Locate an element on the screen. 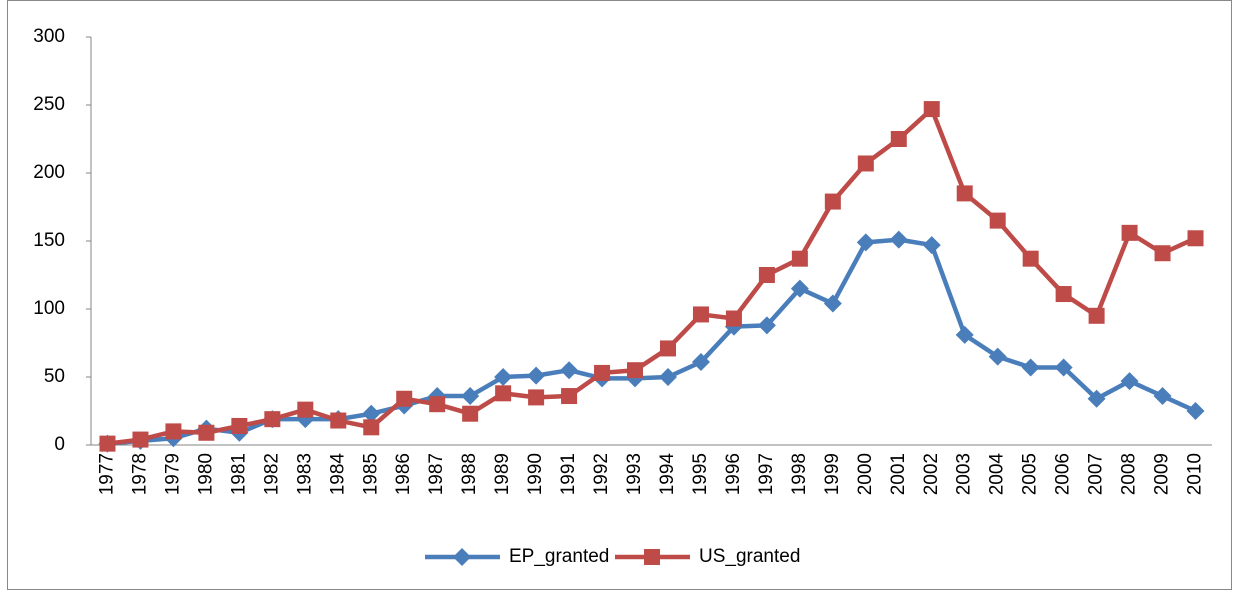  x-tick-label: 1993 is located at coordinates (634, 474).